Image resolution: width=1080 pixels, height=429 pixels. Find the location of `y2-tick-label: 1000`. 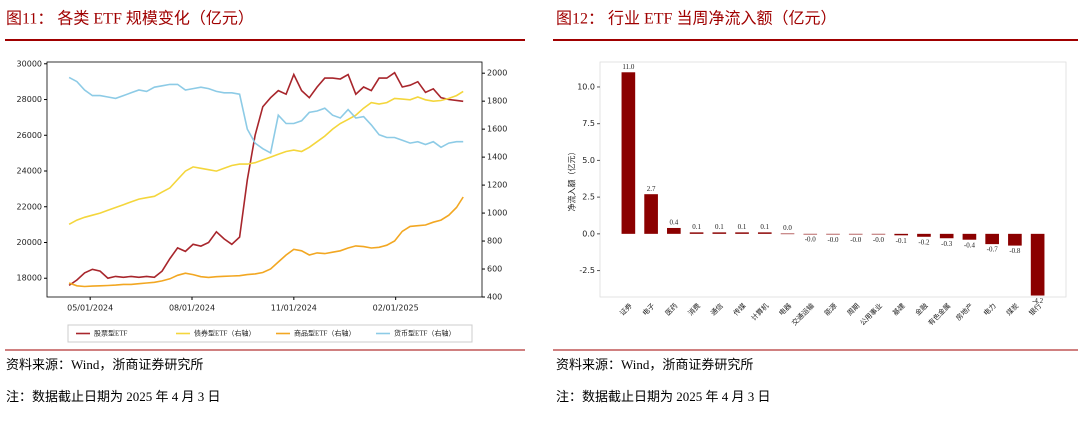

y2-tick-label: 1000 is located at coordinates (497, 213).